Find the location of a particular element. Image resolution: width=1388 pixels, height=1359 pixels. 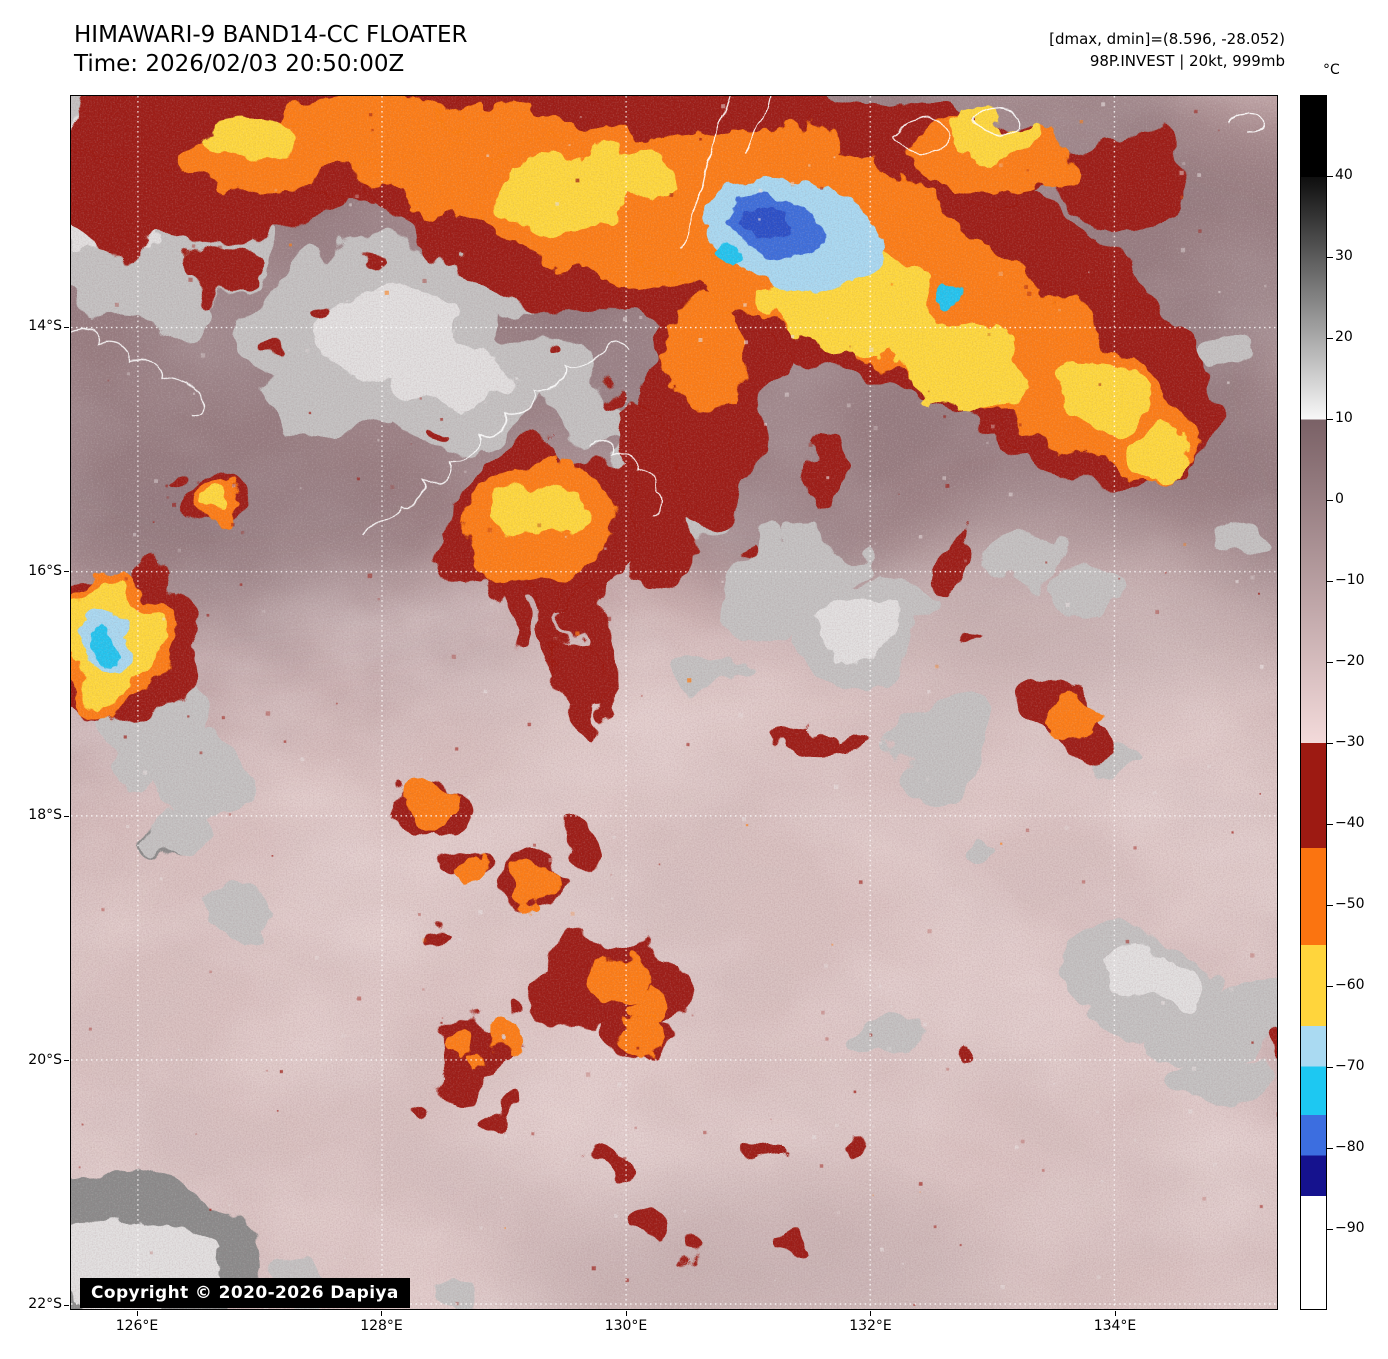

colorbar-unit-label: °C is located at coordinates (1331, 70).